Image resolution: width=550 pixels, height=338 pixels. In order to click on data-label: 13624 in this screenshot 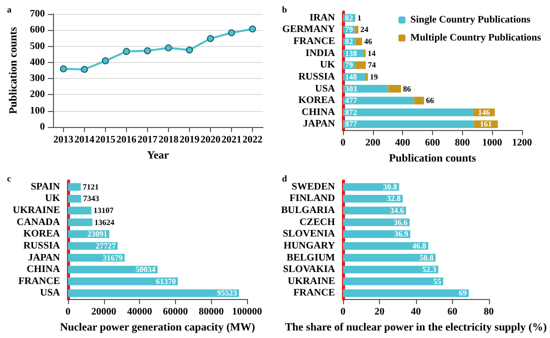, I will do `click(104, 222)`.